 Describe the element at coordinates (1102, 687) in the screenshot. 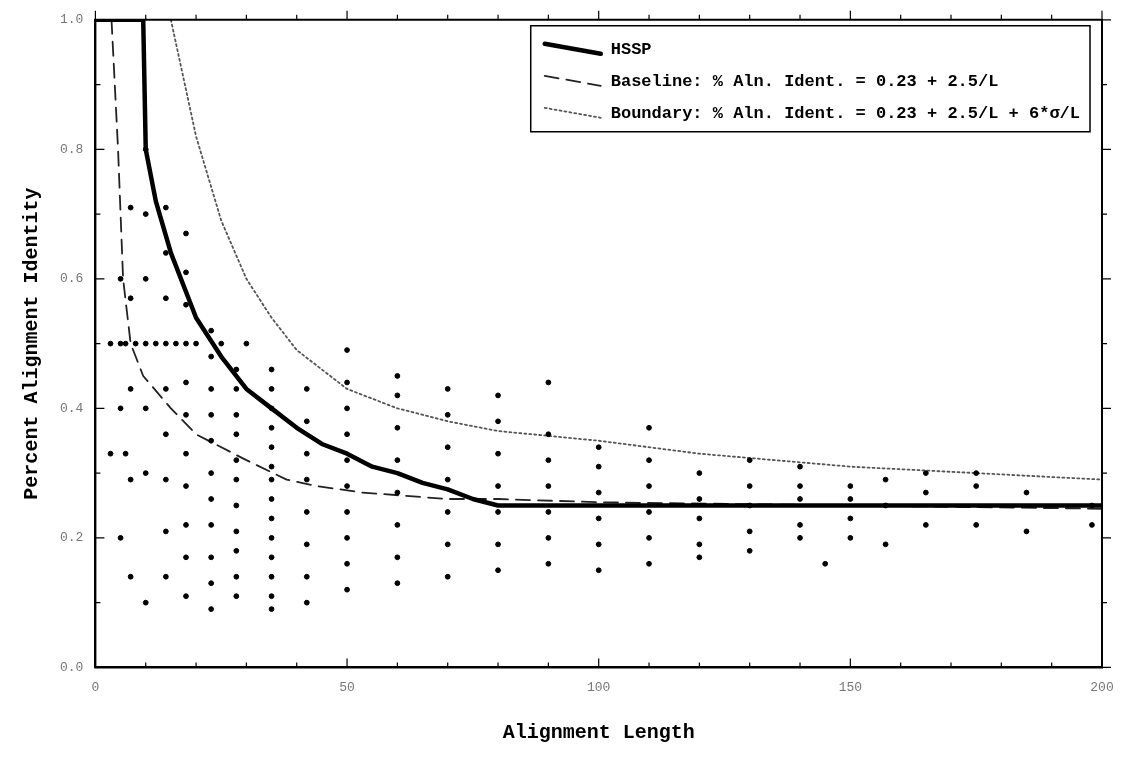

I see `x-tick-label: 200` at that location.